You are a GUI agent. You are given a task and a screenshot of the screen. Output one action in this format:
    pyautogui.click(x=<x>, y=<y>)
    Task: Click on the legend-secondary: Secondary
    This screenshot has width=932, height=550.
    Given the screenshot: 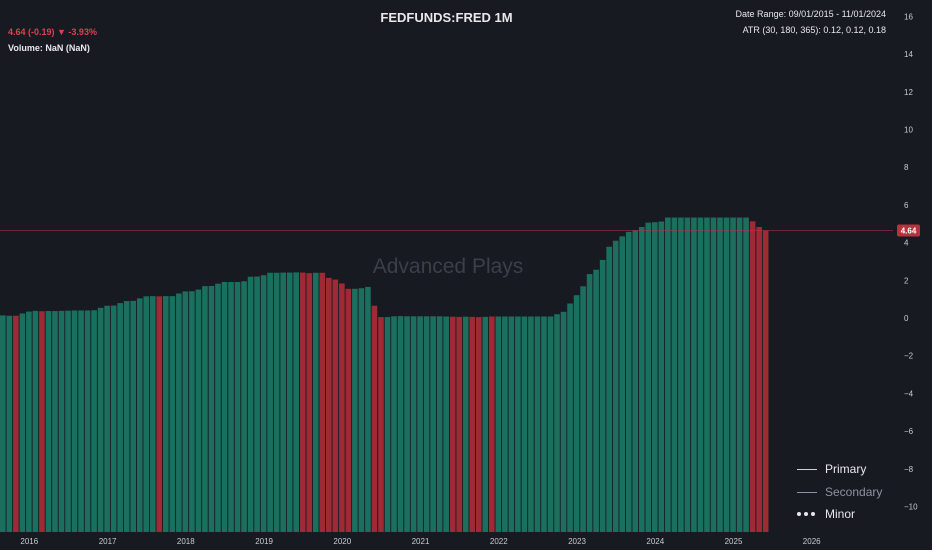 What is the action you would take?
    pyautogui.click(x=839, y=492)
    